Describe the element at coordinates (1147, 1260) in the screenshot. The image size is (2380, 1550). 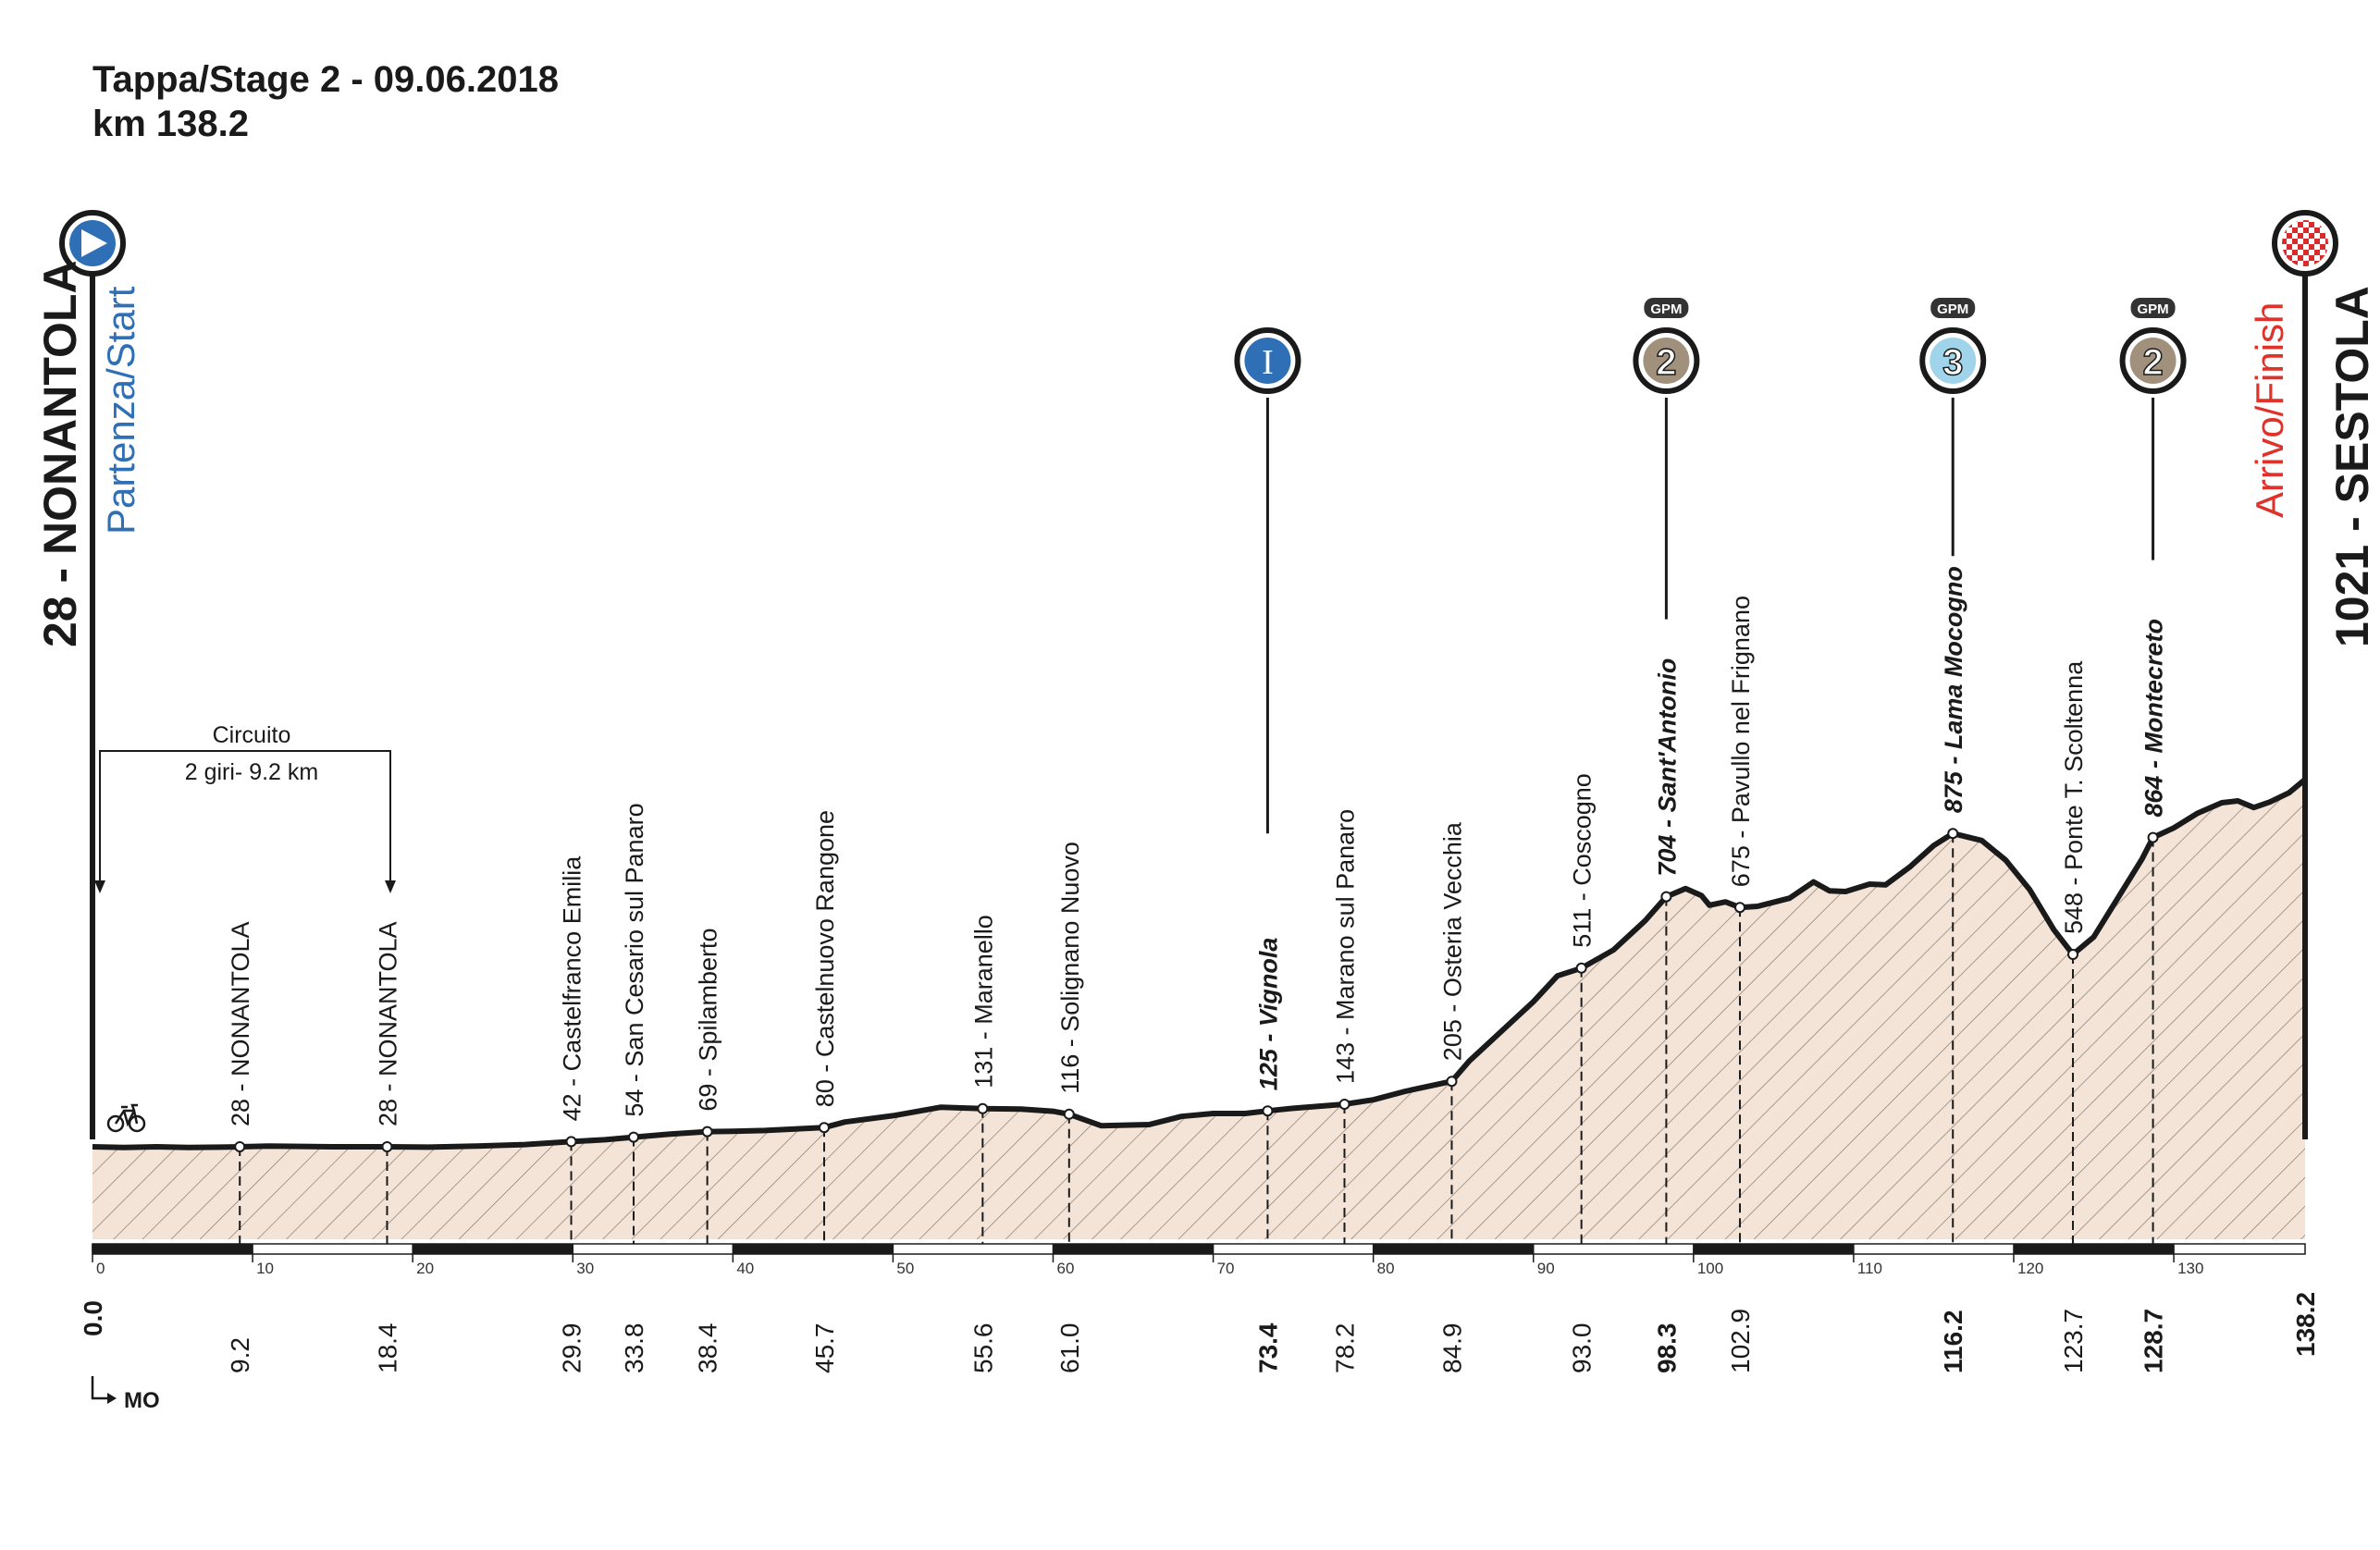
I see `km-scale-ticks: 0 10 20 30 40 50 60 70 80 90 100 110 120 130` at that location.